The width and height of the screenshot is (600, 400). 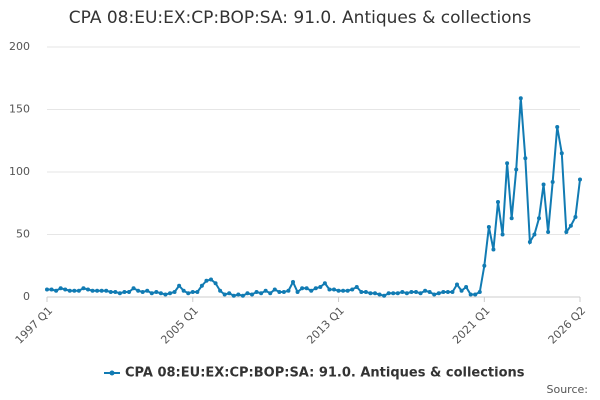 I want to click on x-tick-label: 2021 Q1, so click(x=471, y=325).